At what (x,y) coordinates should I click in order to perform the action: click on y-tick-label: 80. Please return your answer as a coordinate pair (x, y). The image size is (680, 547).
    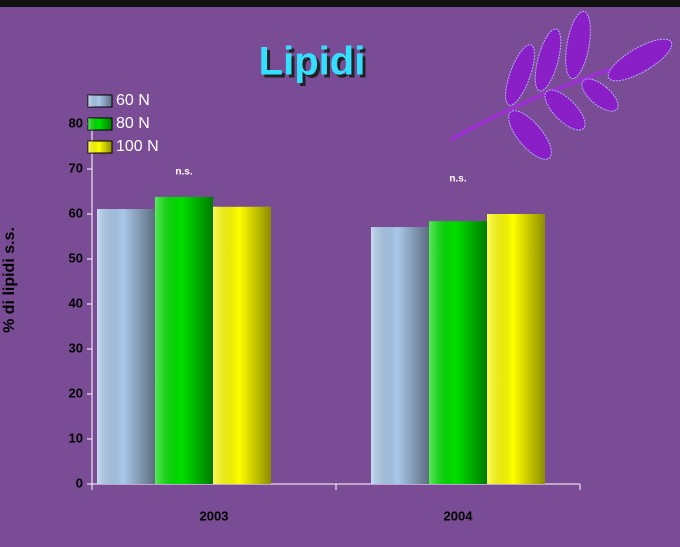
    Looking at the image, I should click on (76, 122).